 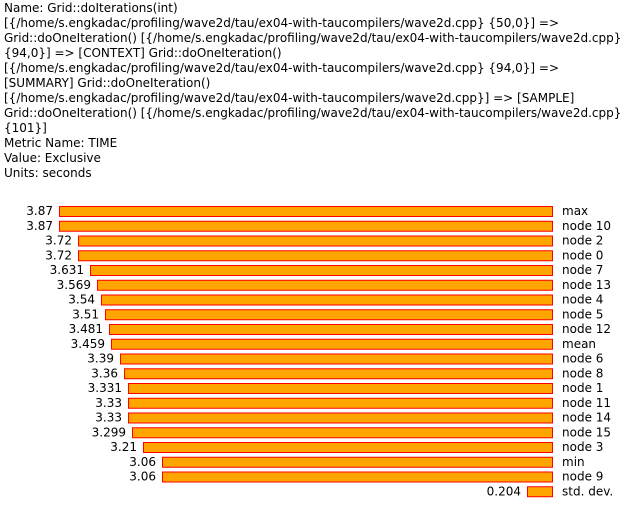 What do you see at coordinates (582, 255) in the screenshot?
I see `bar-category-label: node 0` at bounding box center [582, 255].